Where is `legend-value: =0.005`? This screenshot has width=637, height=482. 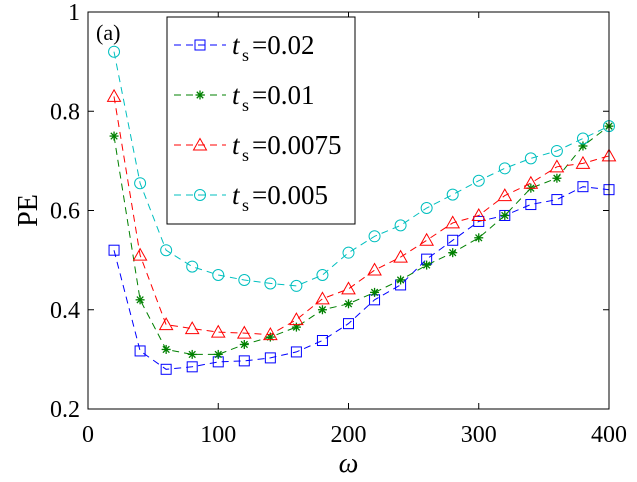 legend-value: =0.005 is located at coordinates (290, 195).